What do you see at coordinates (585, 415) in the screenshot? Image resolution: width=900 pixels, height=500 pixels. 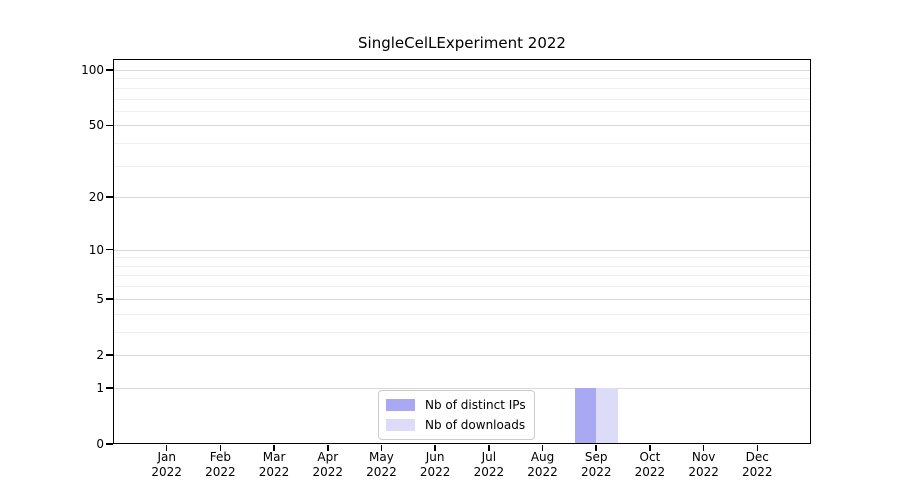 I see `bar-distinct-ips` at bounding box center [585, 415].